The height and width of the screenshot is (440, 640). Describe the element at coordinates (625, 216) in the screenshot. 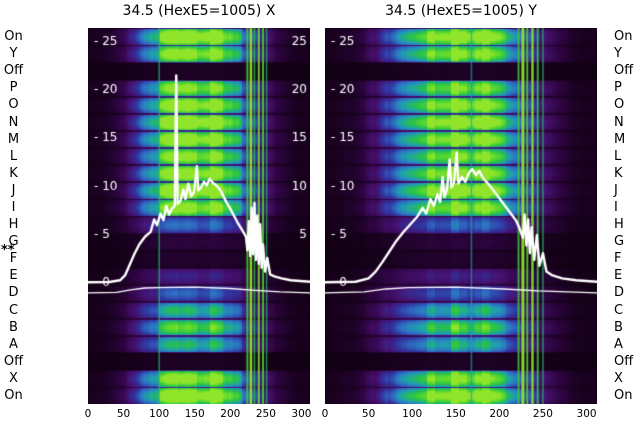

I see `right-channel-labels: On Y Off P O N M L K J I H G F E D C B A Off X On` at that location.